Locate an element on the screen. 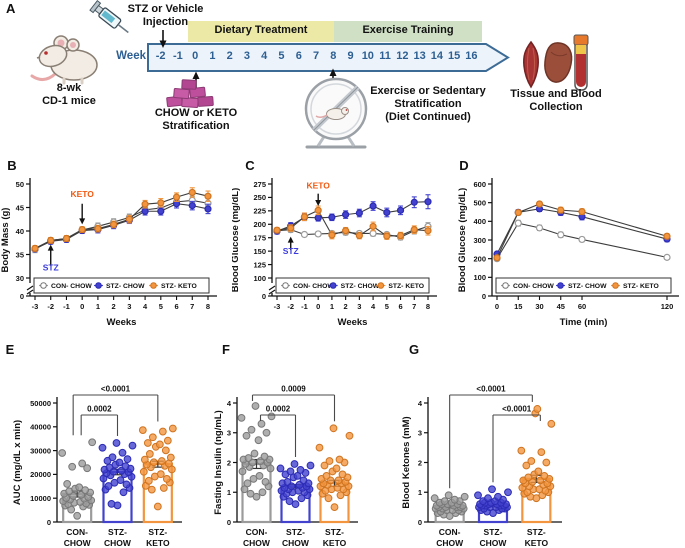 The height and width of the screenshot is (548, 685). week-number: 8 is located at coordinates (333, 56).